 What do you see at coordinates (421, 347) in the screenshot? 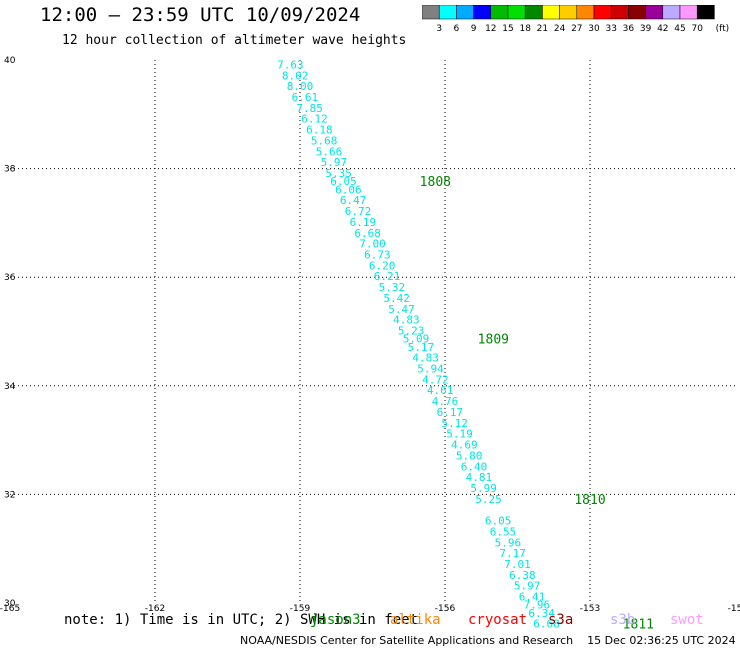
I see `data-point: 5.17` at bounding box center [421, 347].